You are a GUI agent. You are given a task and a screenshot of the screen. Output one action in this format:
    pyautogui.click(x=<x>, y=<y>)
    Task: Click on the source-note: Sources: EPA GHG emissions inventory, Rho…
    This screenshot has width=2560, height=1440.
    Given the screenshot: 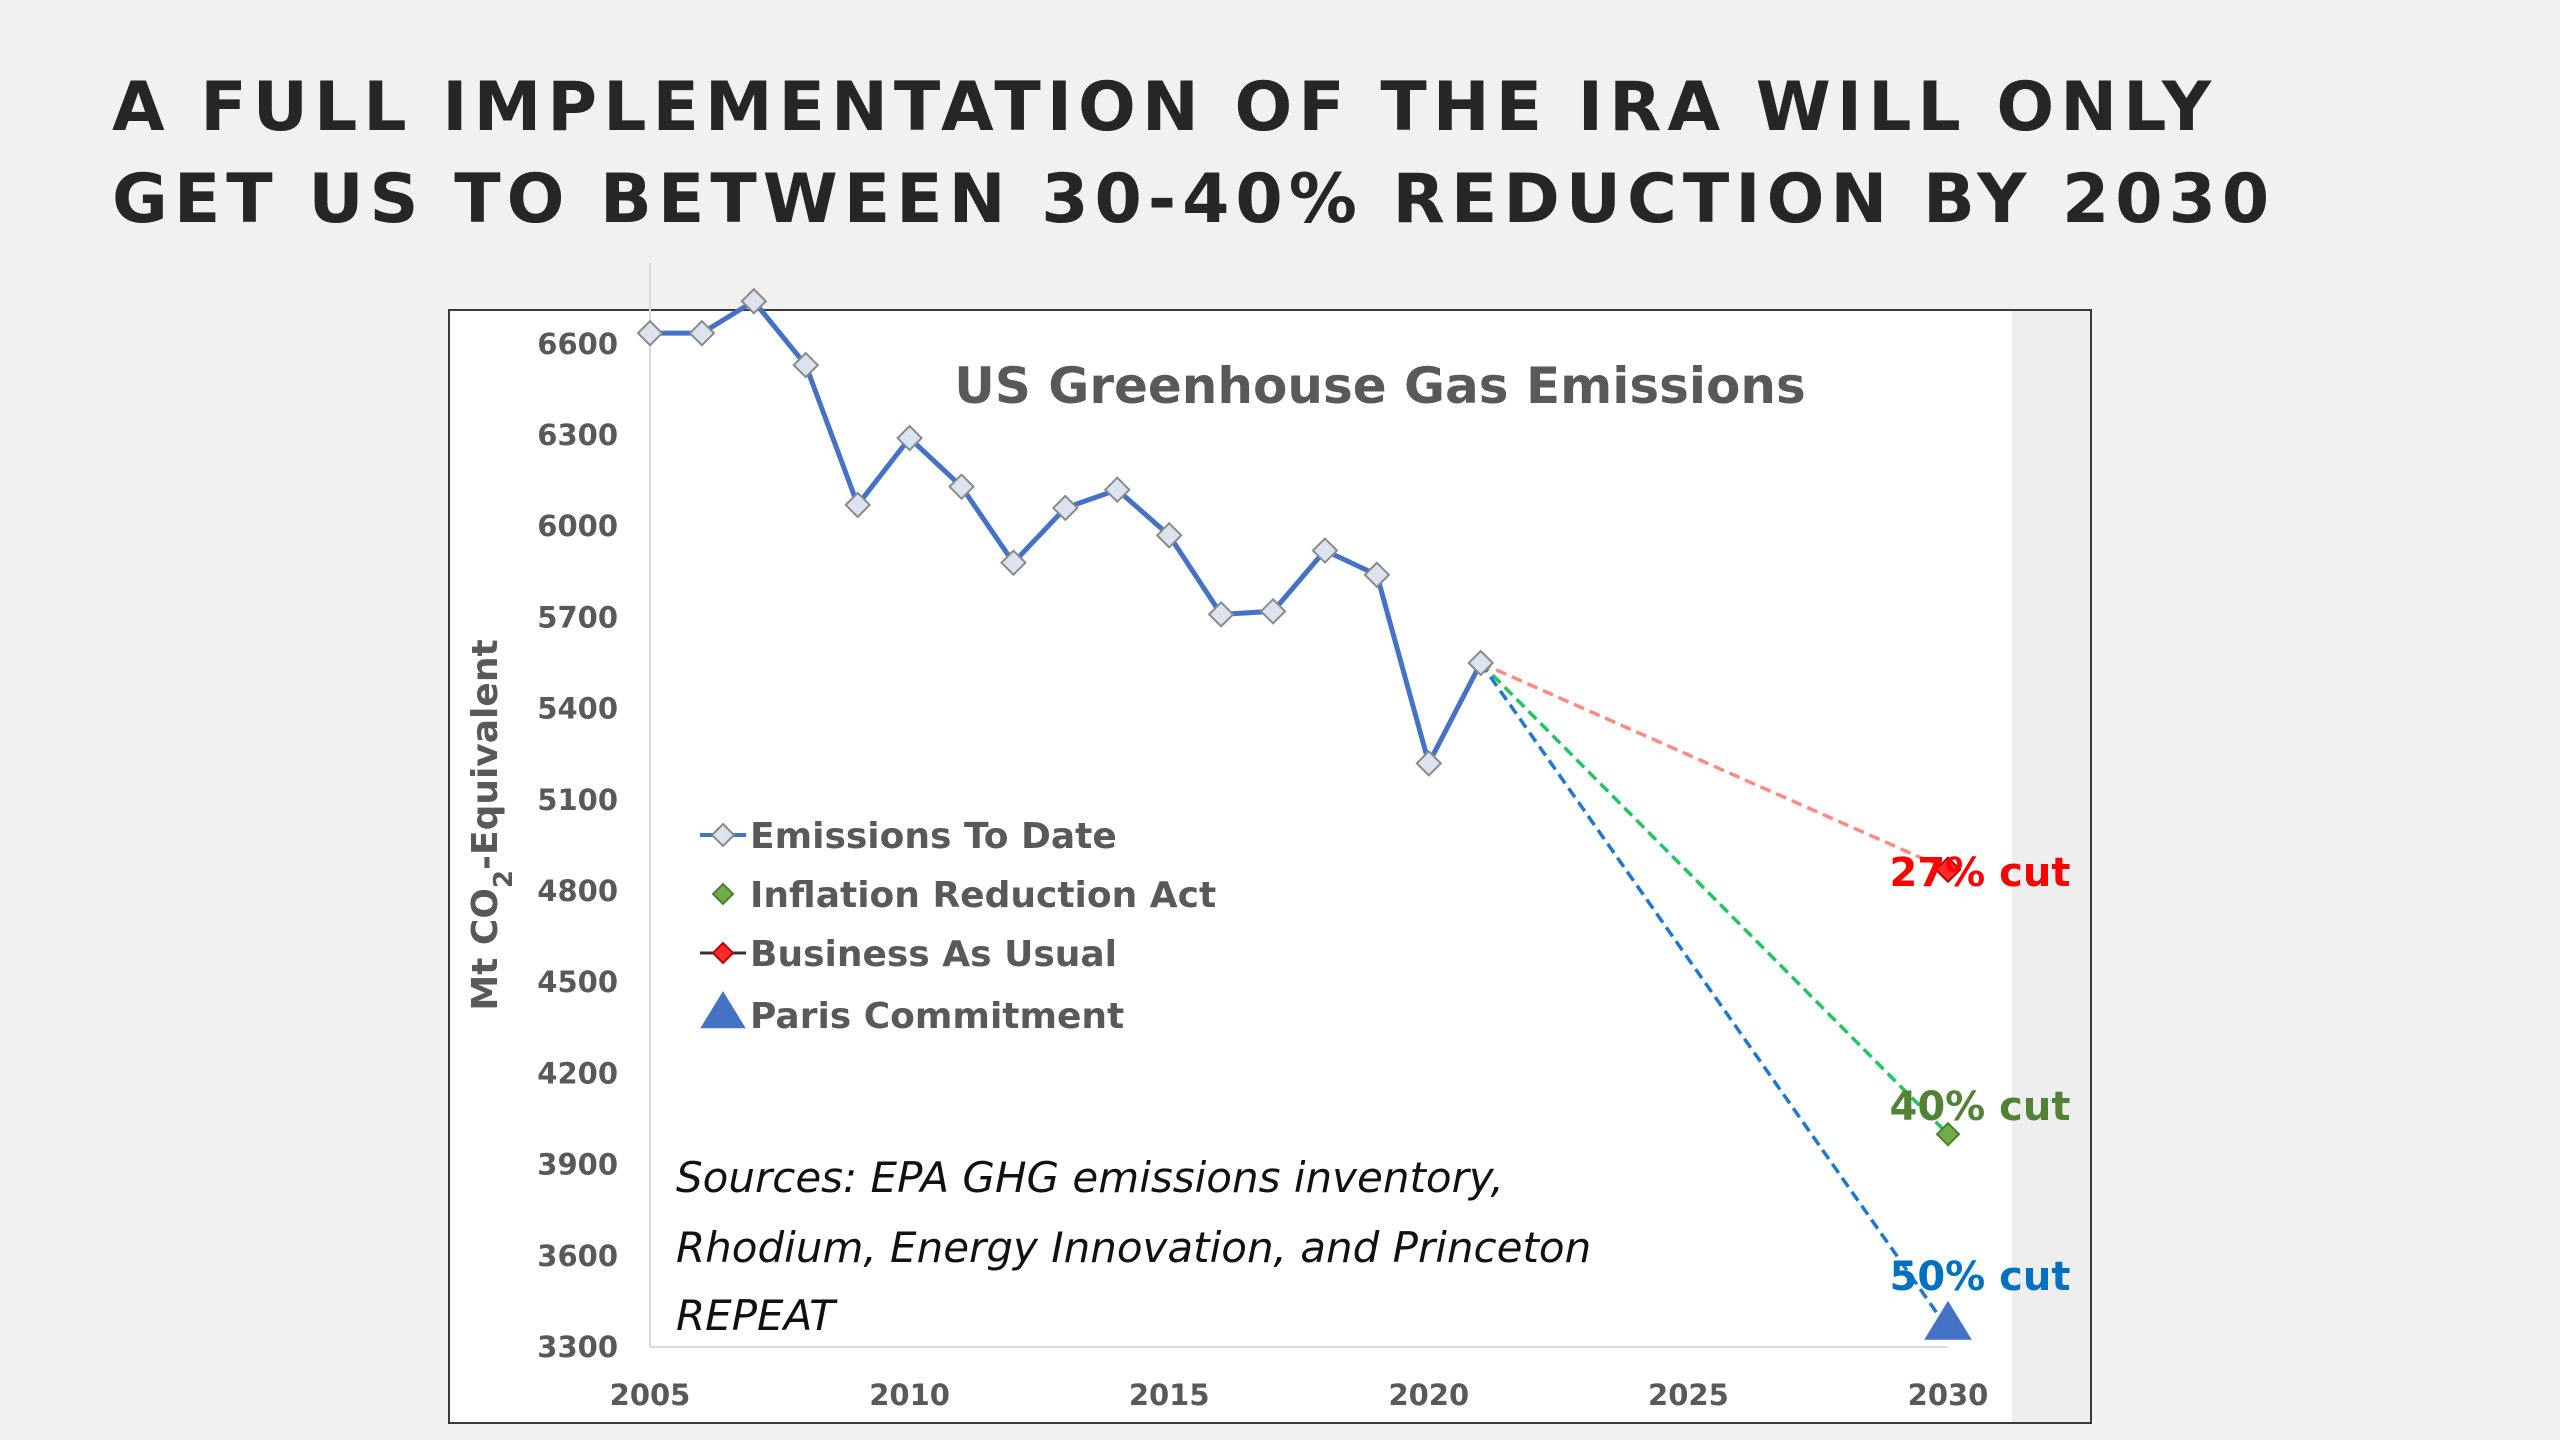 What is the action you would take?
    pyautogui.click(x=1133, y=1246)
    